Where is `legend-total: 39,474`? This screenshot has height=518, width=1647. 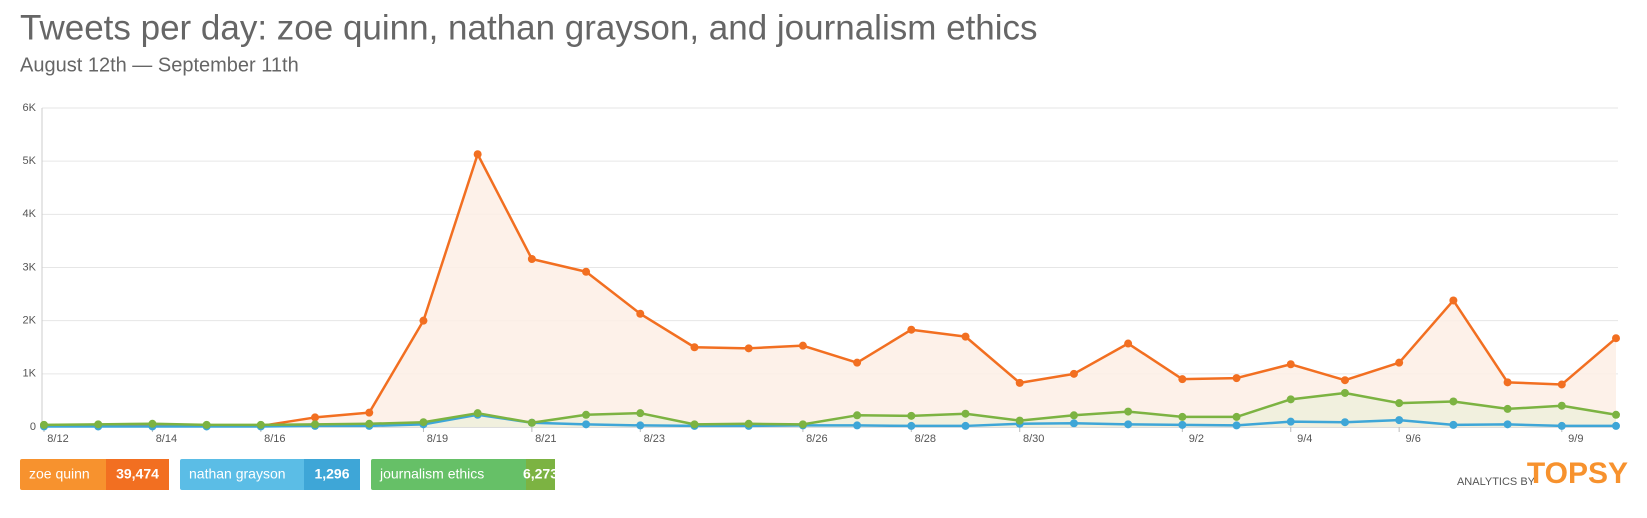 legend-total: 39,474 is located at coordinates (137, 474).